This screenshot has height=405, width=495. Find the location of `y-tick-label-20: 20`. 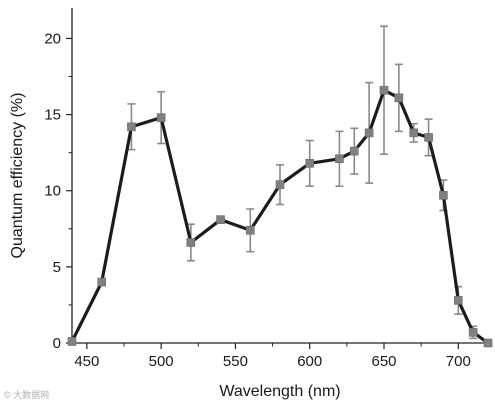

y-tick-label-20: 20 is located at coordinates (52, 38).